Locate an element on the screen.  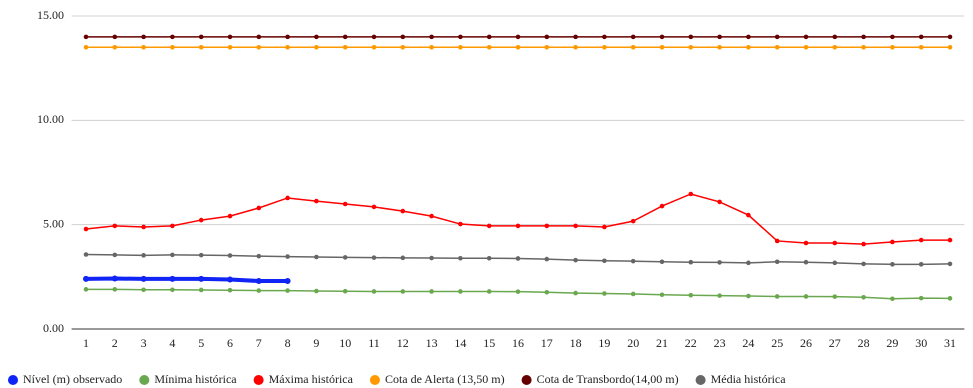
x-tick-label: 24 is located at coordinates (748, 343).